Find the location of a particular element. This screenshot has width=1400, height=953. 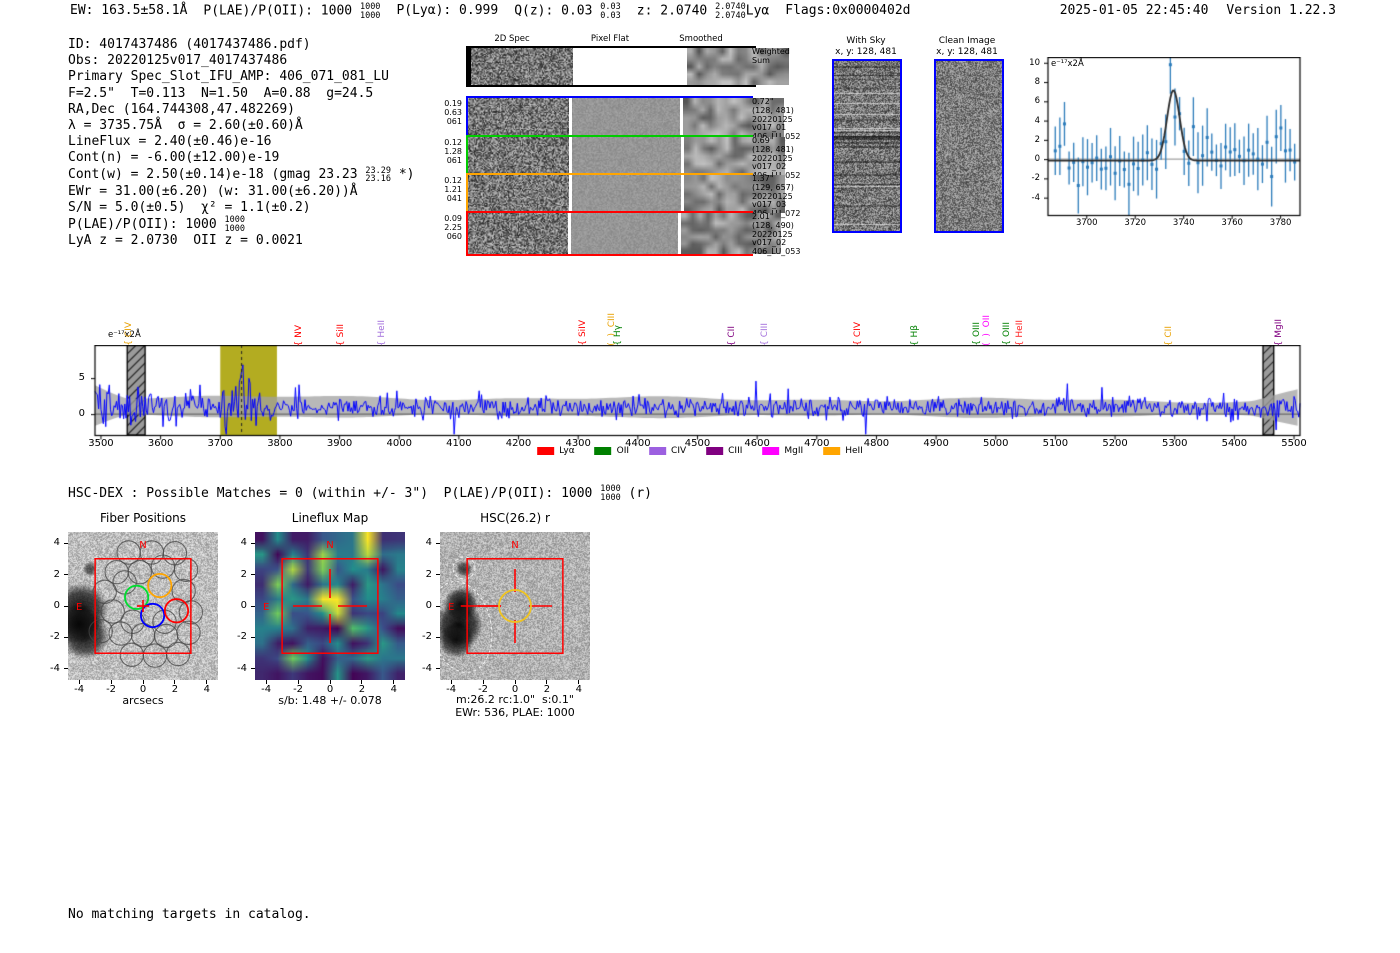

inset-ylabel: e⁻¹⁷x2Å is located at coordinates (1067, 64).